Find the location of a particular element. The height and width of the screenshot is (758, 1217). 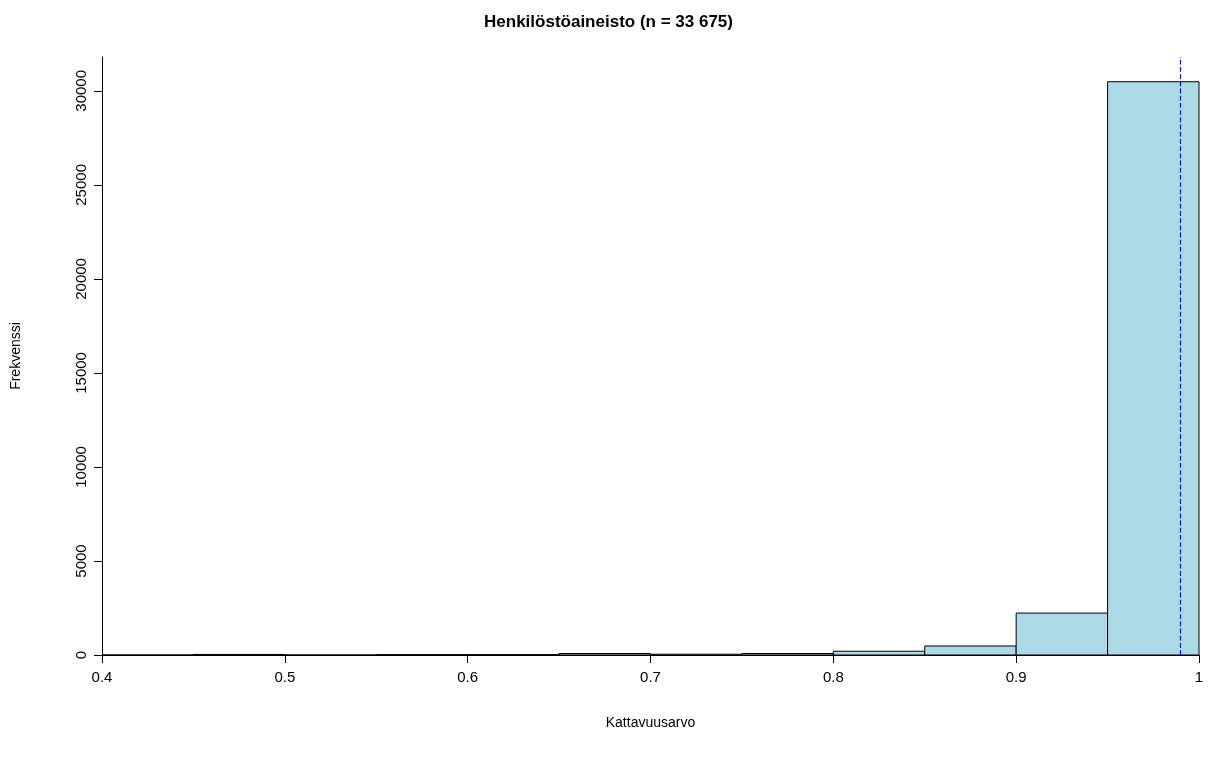

x-tick-label: 0.5 is located at coordinates (285, 676).